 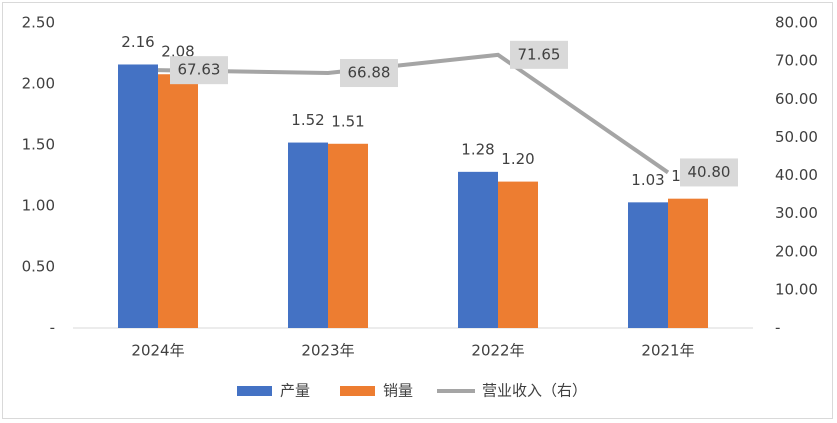 I want to click on line-value-label: 71.65, so click(x=539, y=54).